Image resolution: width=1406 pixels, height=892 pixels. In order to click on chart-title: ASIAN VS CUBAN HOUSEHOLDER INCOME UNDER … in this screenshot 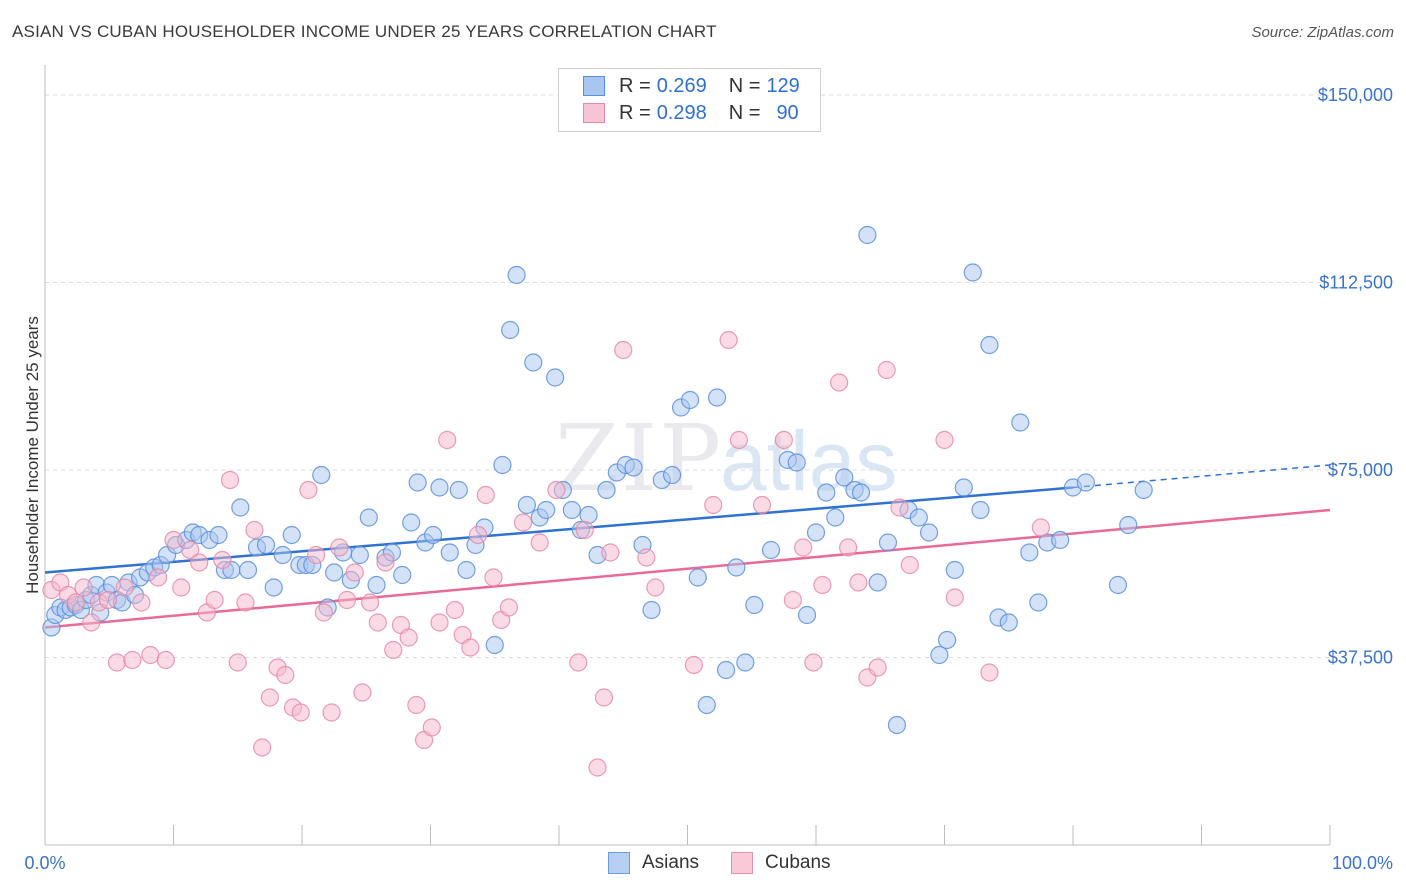, I will do `click(364, 31)`.